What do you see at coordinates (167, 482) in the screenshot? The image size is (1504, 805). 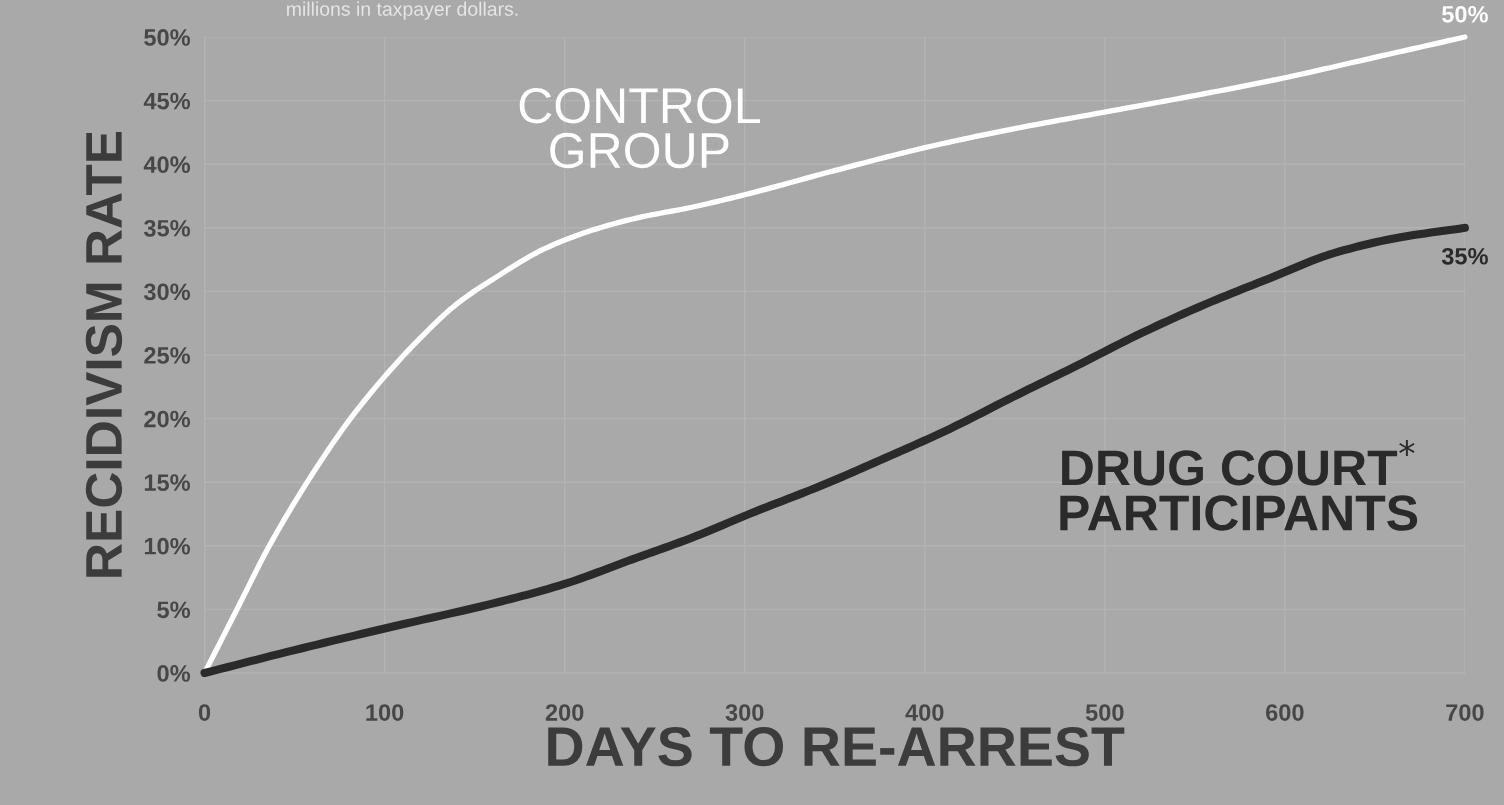 I see `y-tick-label: 15%` at bounding box center [167, 482].